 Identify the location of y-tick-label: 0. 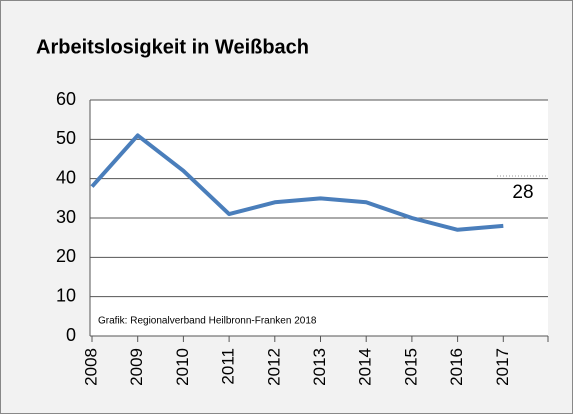
(71, 335).